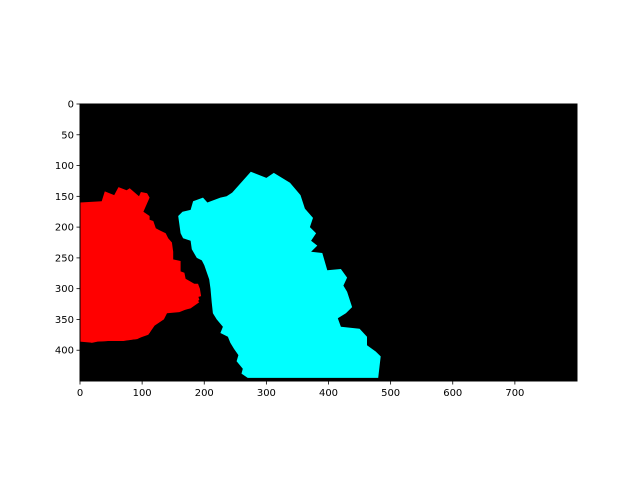 Image resolution: width=640 pixels, height=485 pixels. I want to click on cyan-region, so click(279, 274).